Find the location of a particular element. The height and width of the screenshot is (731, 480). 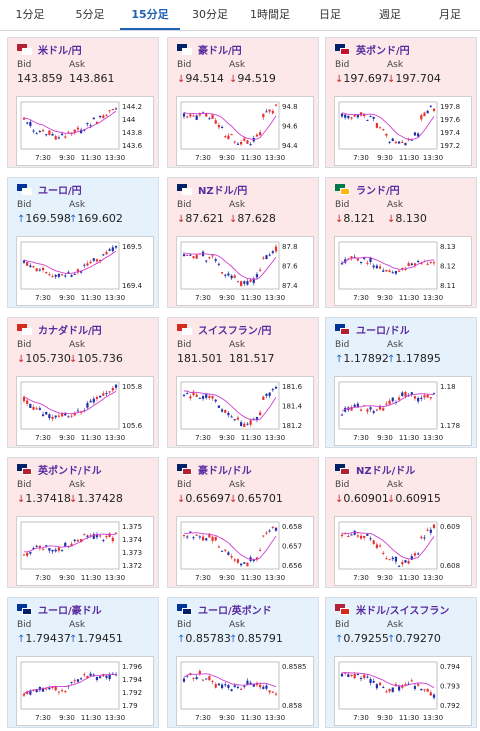

mini-candle-chart: 169.5 169.4 7:30 9:30 11:30 13:30 is located at coordinates (85, 271).